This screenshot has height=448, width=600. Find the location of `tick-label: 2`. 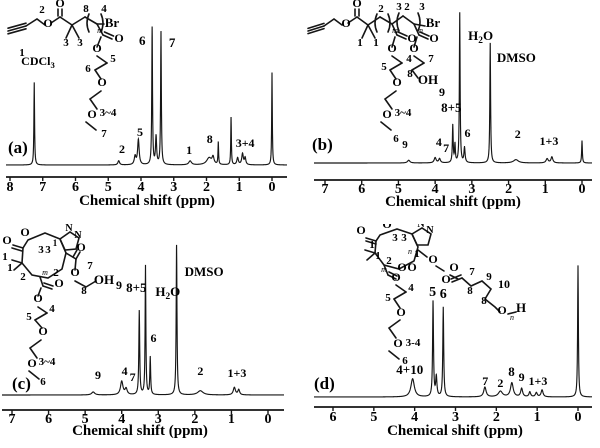

tick-label: 2 is located at coordinates (496, 417).